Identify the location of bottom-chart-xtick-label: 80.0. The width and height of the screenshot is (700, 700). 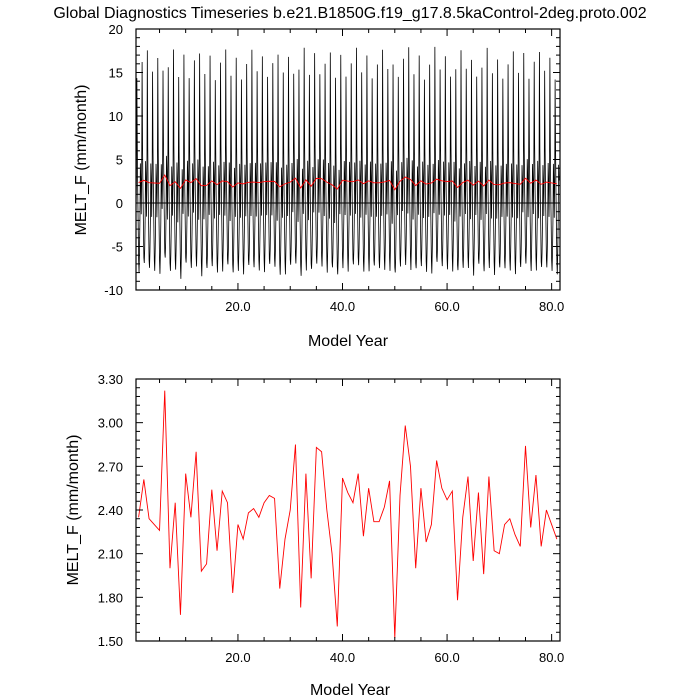
(551, 657).